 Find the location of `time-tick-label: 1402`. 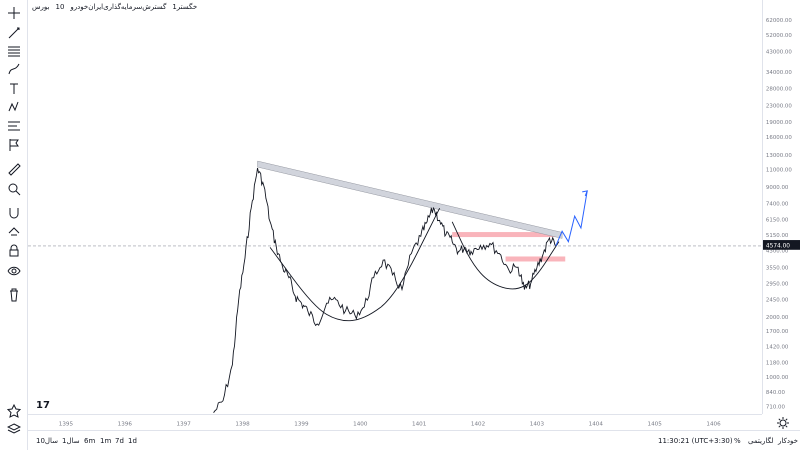

time-tick-label: 1402 is located at coordinates (478, 424).